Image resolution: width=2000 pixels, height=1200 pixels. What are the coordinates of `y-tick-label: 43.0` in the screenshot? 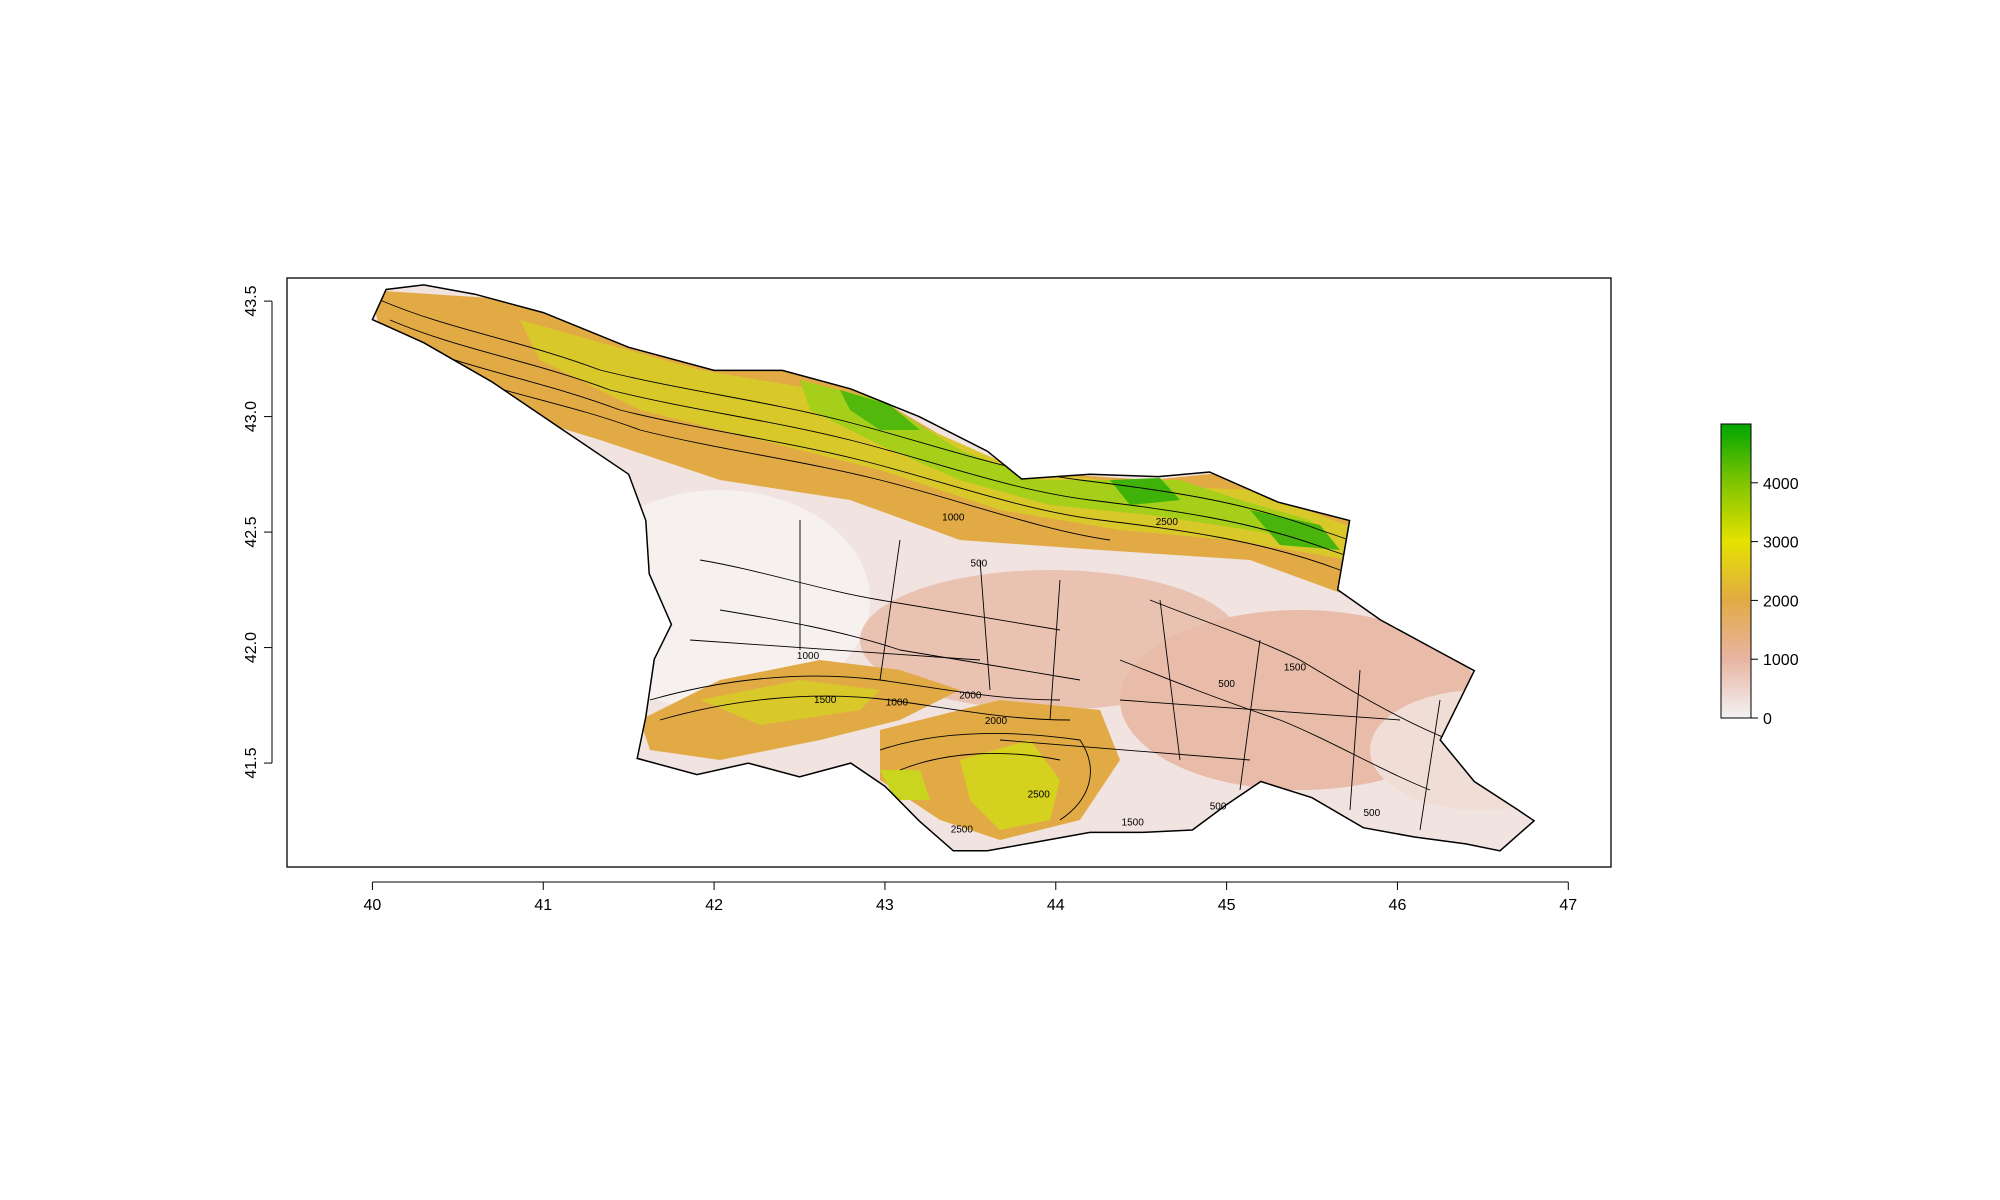 It's located at (251, 416).